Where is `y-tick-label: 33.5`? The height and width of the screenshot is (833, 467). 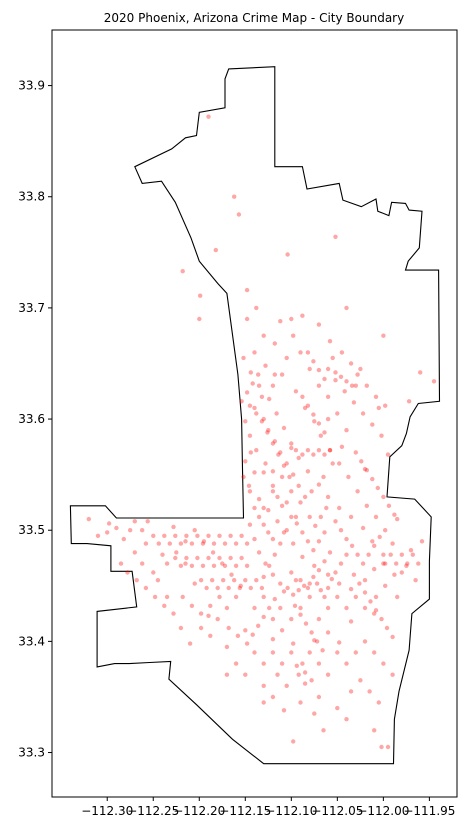 y-tick-label: 33.5 is located at coordinates (31, 530).